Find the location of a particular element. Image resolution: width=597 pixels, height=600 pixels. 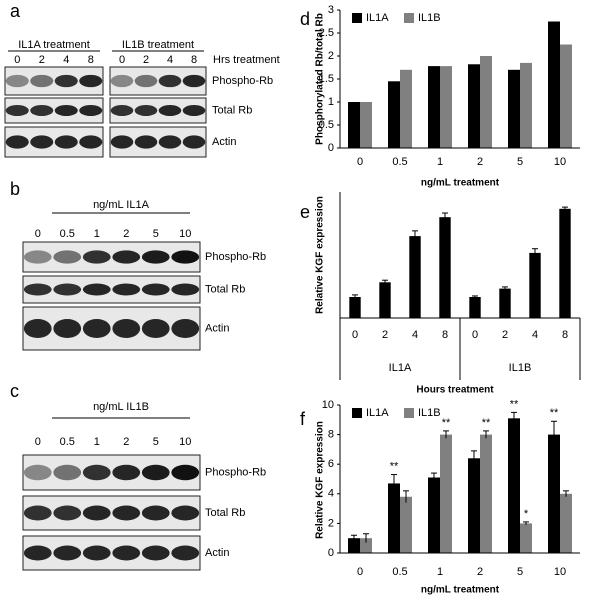

y-tick-label: 3 is located at coordinates (331, 10).